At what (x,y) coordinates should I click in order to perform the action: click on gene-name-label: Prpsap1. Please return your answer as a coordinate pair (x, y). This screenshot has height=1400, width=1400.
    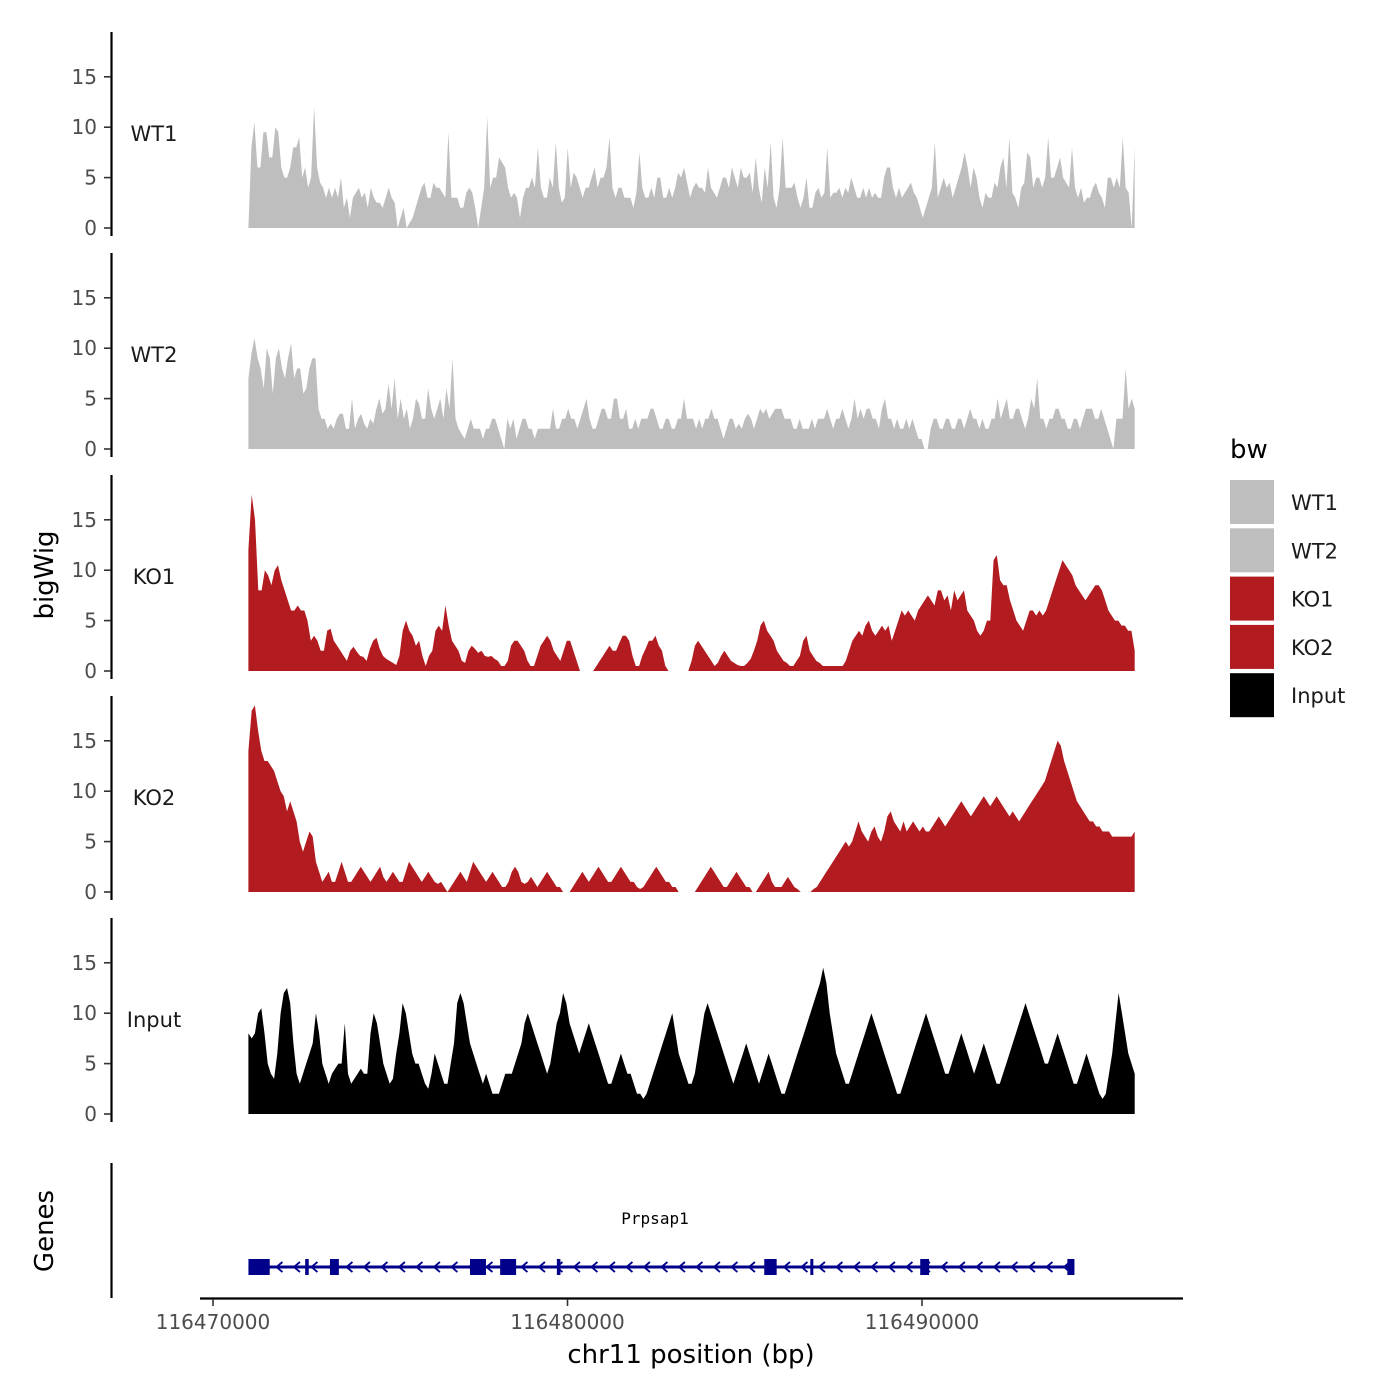
    Looking at the image, I should click on (654, 1218).